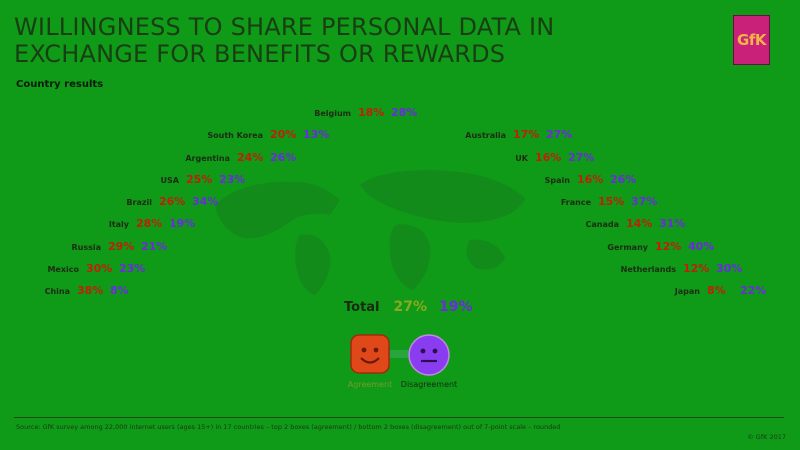 The height and width of the screenshot is (450, 800). I want to click on country-name: Japan, so click(687, 291).